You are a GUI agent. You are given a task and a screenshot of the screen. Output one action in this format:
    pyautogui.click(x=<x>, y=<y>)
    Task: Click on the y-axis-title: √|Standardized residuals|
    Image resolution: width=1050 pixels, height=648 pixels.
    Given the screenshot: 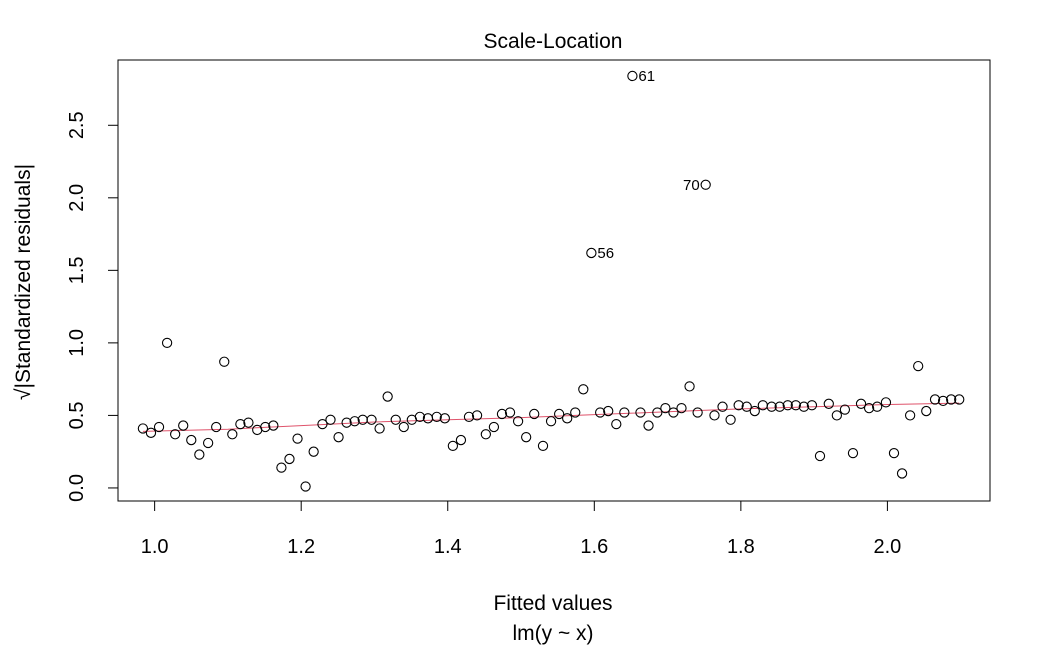 What is the action you would take?
    pyautogui.click(x=23, y=282)
    